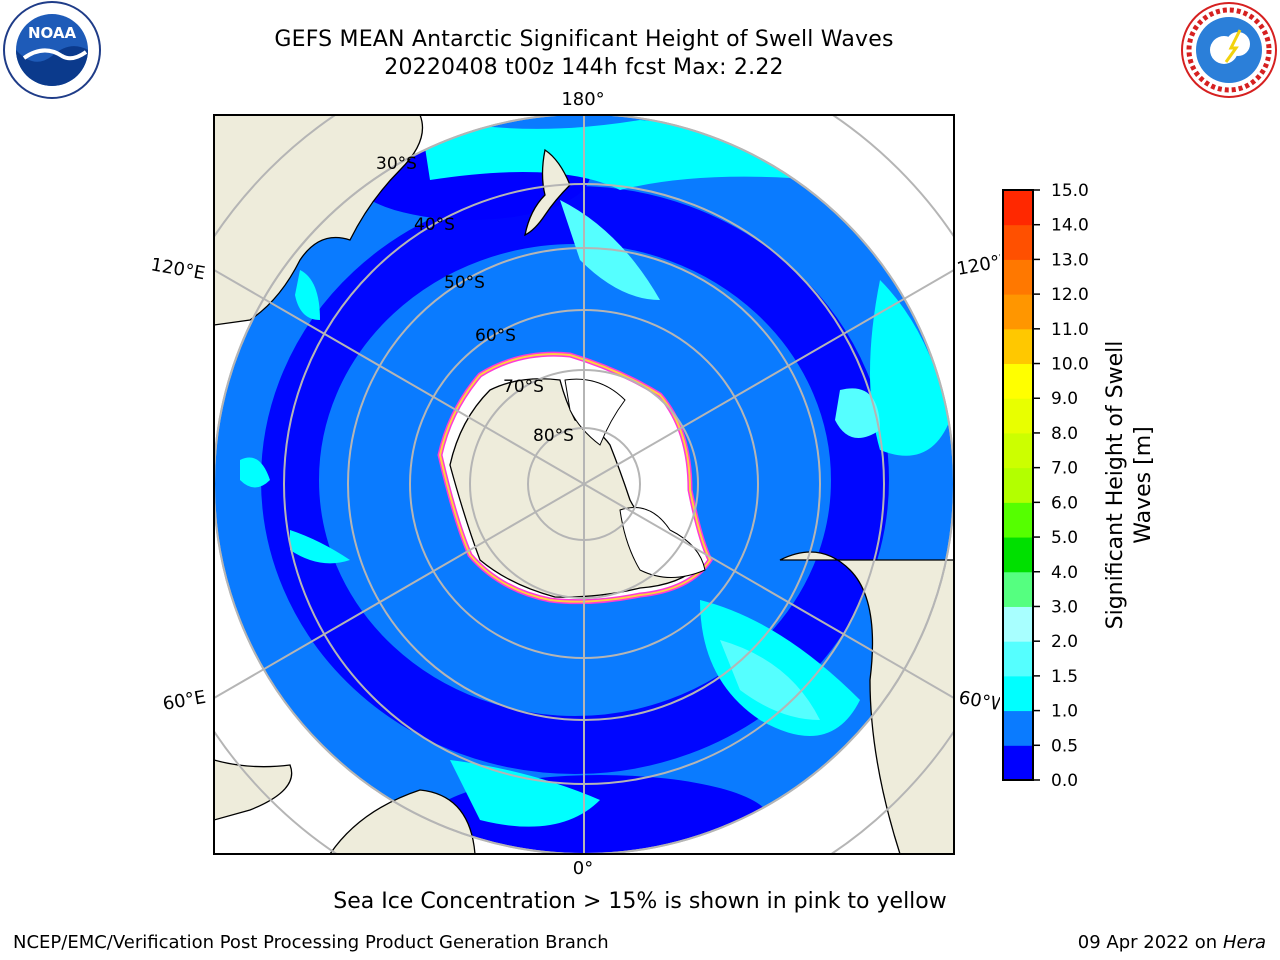 The width and height of the screenshot is (1280, 960). Describe the element at coordinates (584, 67) in the screenshot. I see `chart-subtitle: 20220408 t00z 144h fcst Max: 2.22` at that location.